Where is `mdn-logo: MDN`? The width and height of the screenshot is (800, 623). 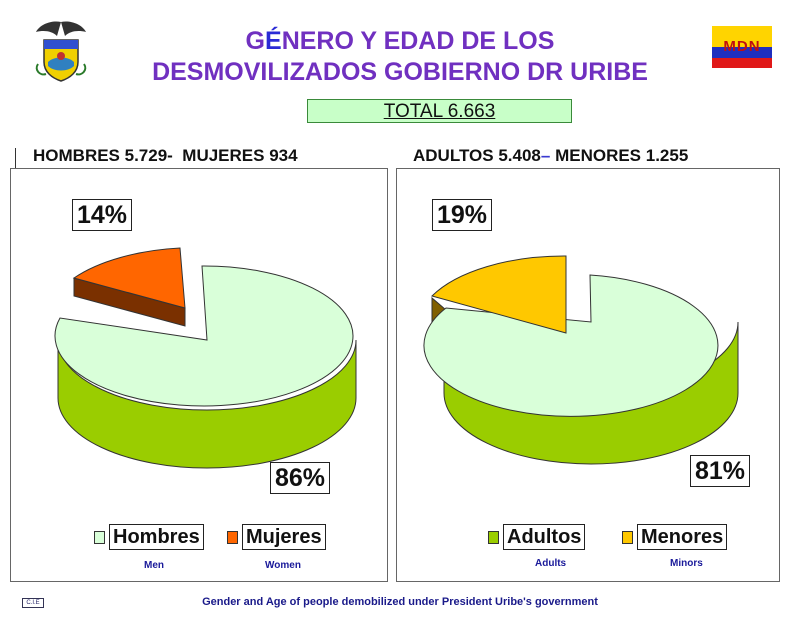
mdn-logo: MDN is located at coordinates (742, 47).